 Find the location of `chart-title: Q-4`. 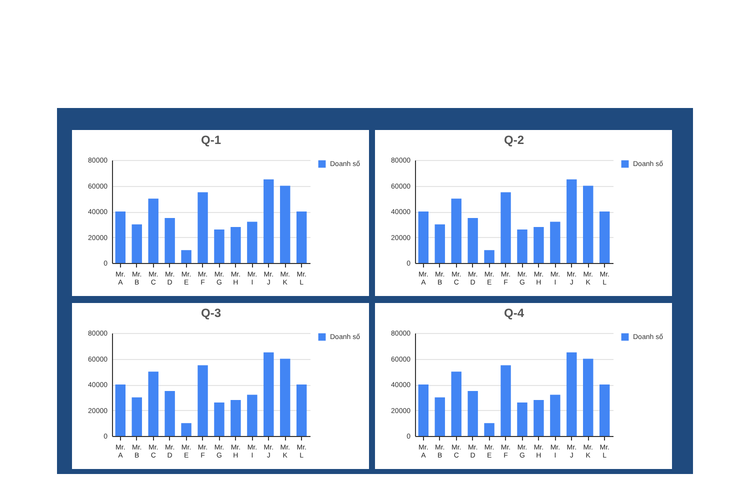

chart-title: Q-4 is located at coordinates (514, 313).